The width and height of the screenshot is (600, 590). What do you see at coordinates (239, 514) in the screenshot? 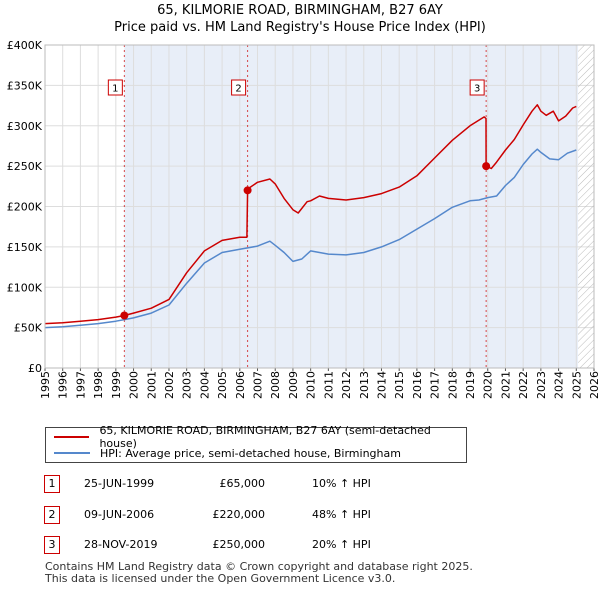
I see `transaction-price: £220,000` at bounding box center [239, 514].